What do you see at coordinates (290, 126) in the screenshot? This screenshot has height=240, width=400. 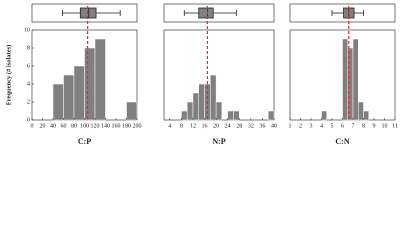 I see `x-tick-label: 1` at bounding box center [290, 126].